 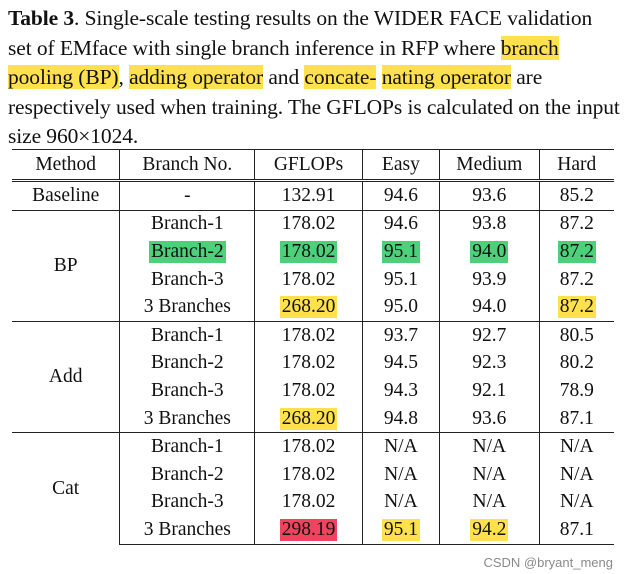 What do you see at coordinates (308, 195) in the screenshot?
I see `gflops-cell: 132.91` at bounding box center [308, 195].